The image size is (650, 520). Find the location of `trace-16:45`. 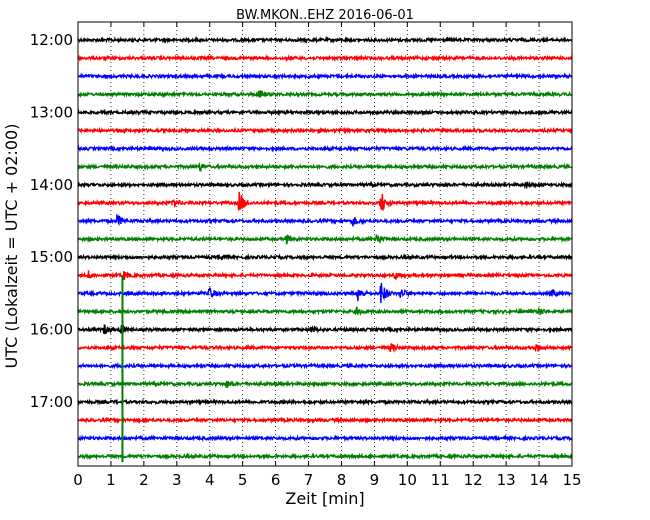

trace-16:45 is located at coordinates (325, 384).